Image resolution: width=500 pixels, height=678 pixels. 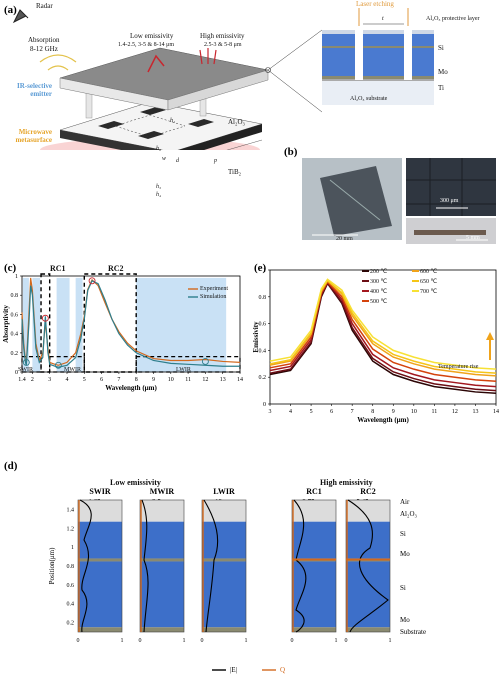 I want to click on rc1-label: RC1, so click(x=58, y=268).